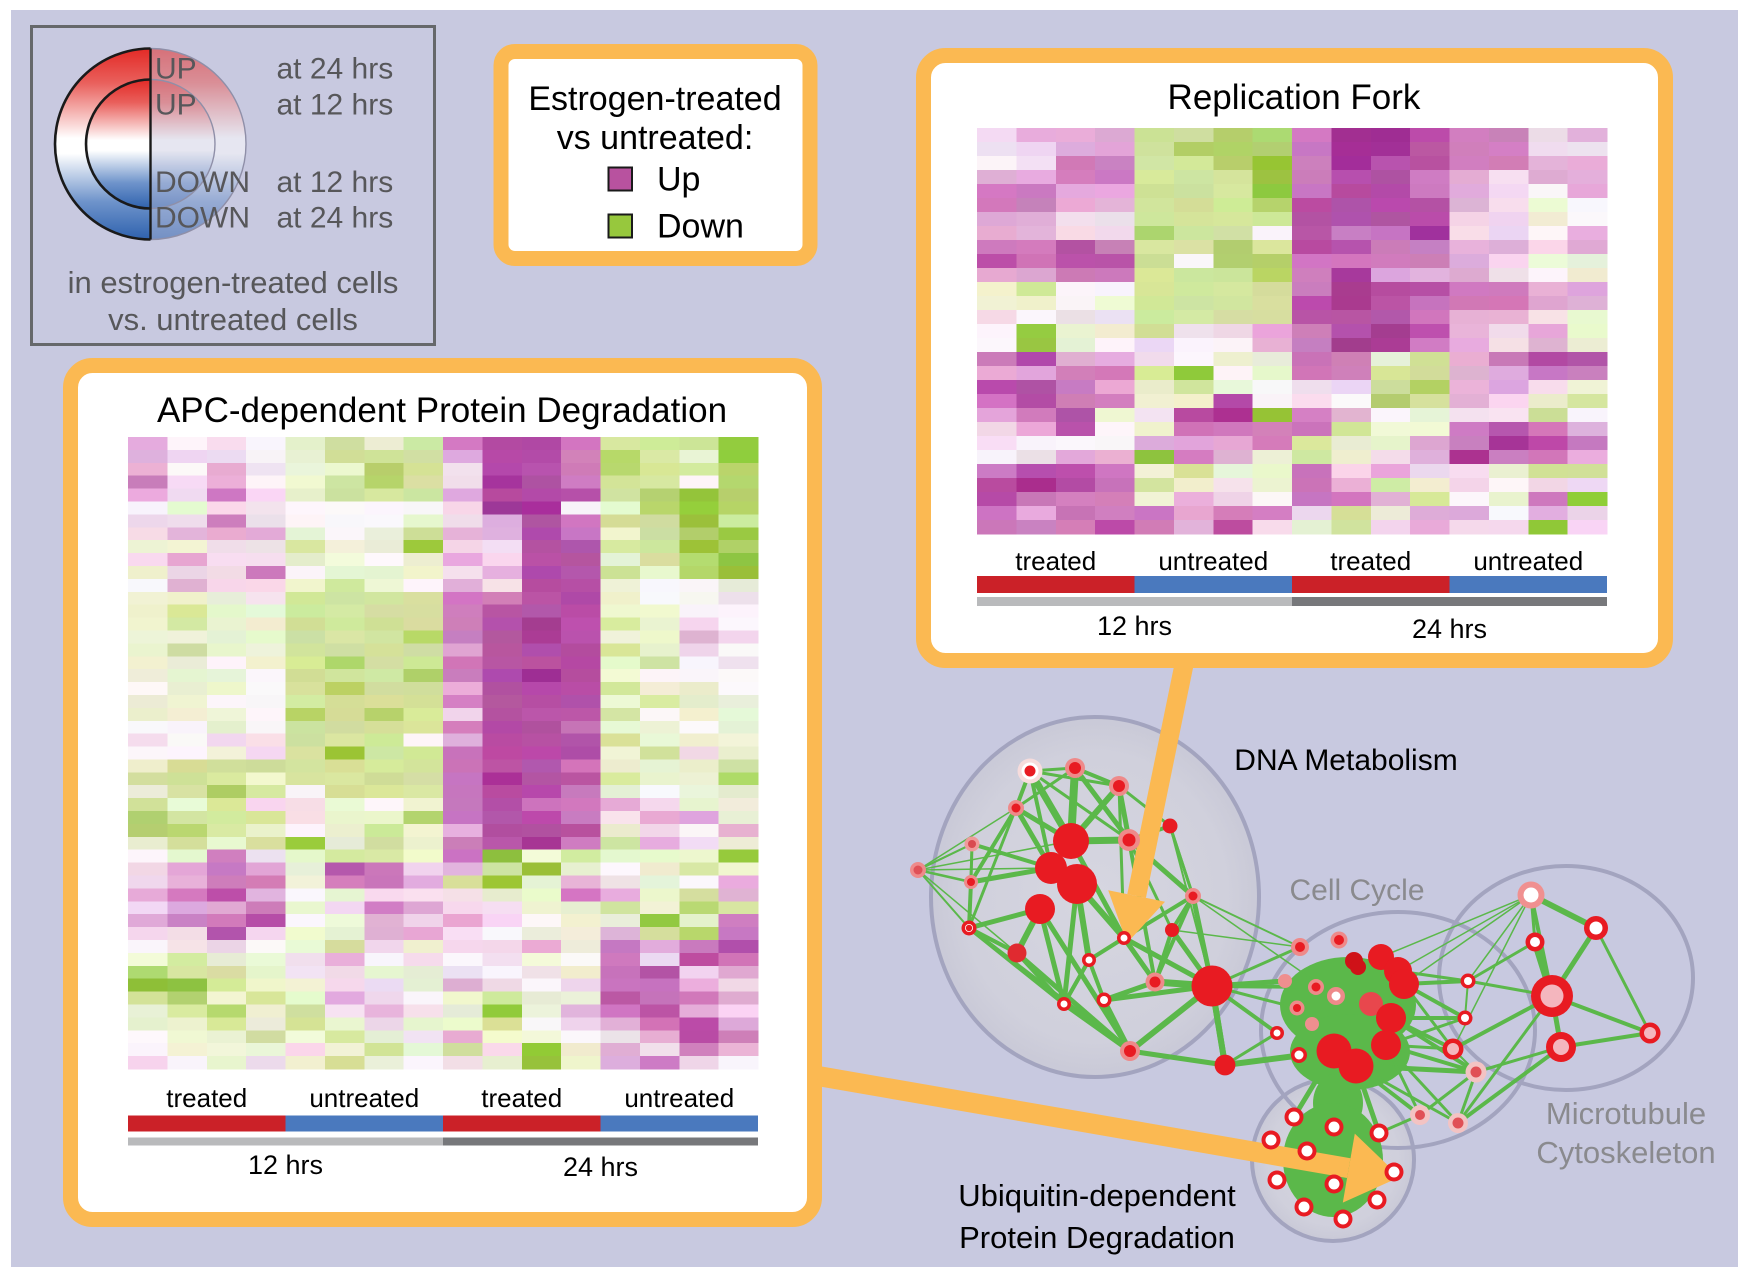  Describe the element at coordinates (700, 227) in the screenshot. I see `svg-text: Down` at that location.